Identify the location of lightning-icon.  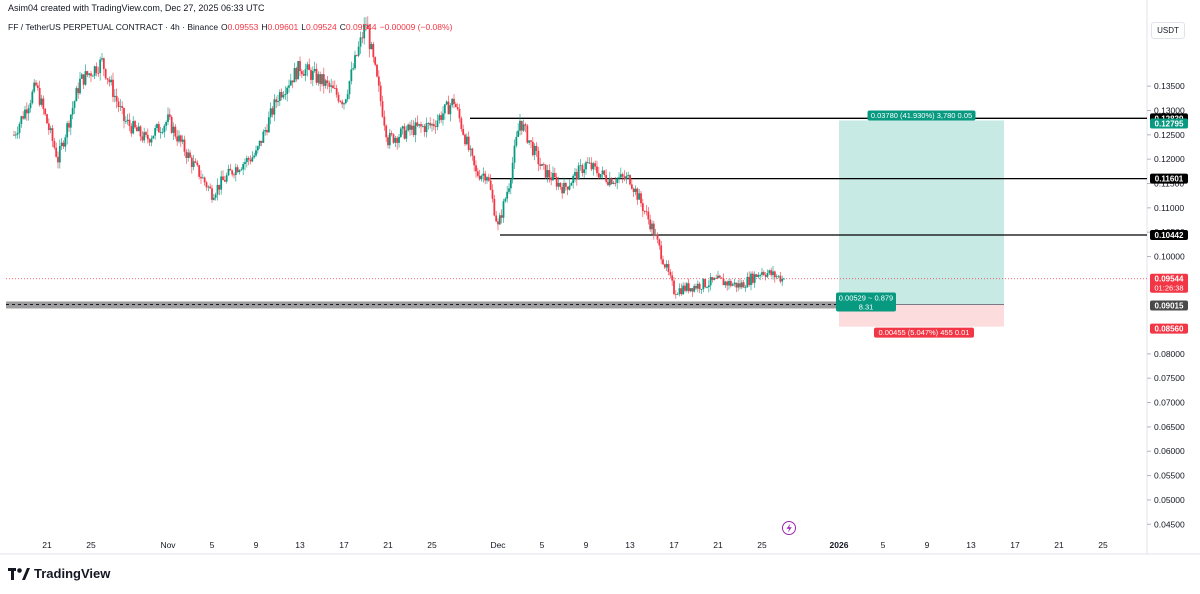
(789, 528).